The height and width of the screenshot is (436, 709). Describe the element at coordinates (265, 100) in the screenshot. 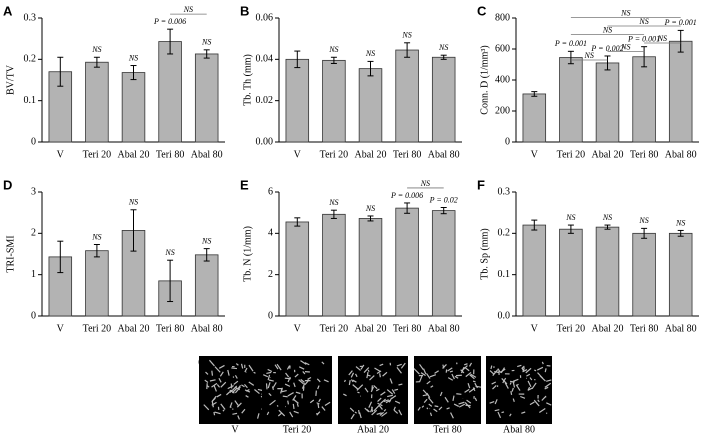

I see `y-tick-label: 0.02` at that location.